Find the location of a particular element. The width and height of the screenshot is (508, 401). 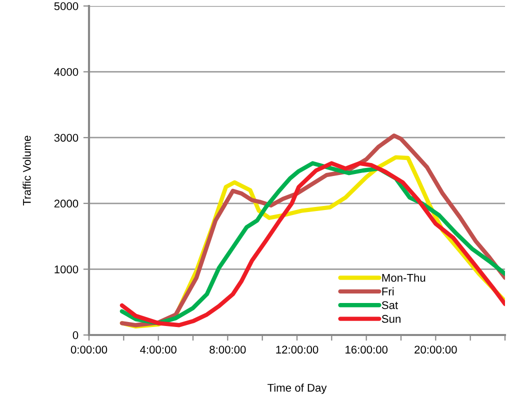

x-tick-label: 0:00:00 is located at coordinates (89, 350).